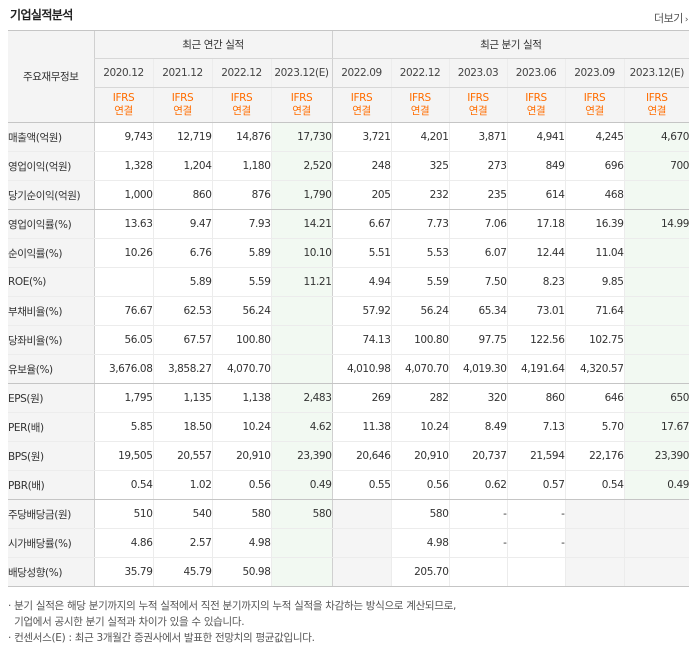 Image resolution: width=694 pixels, height=648 pixels. I want to click on row-label: PER(배), so click(51, 427).